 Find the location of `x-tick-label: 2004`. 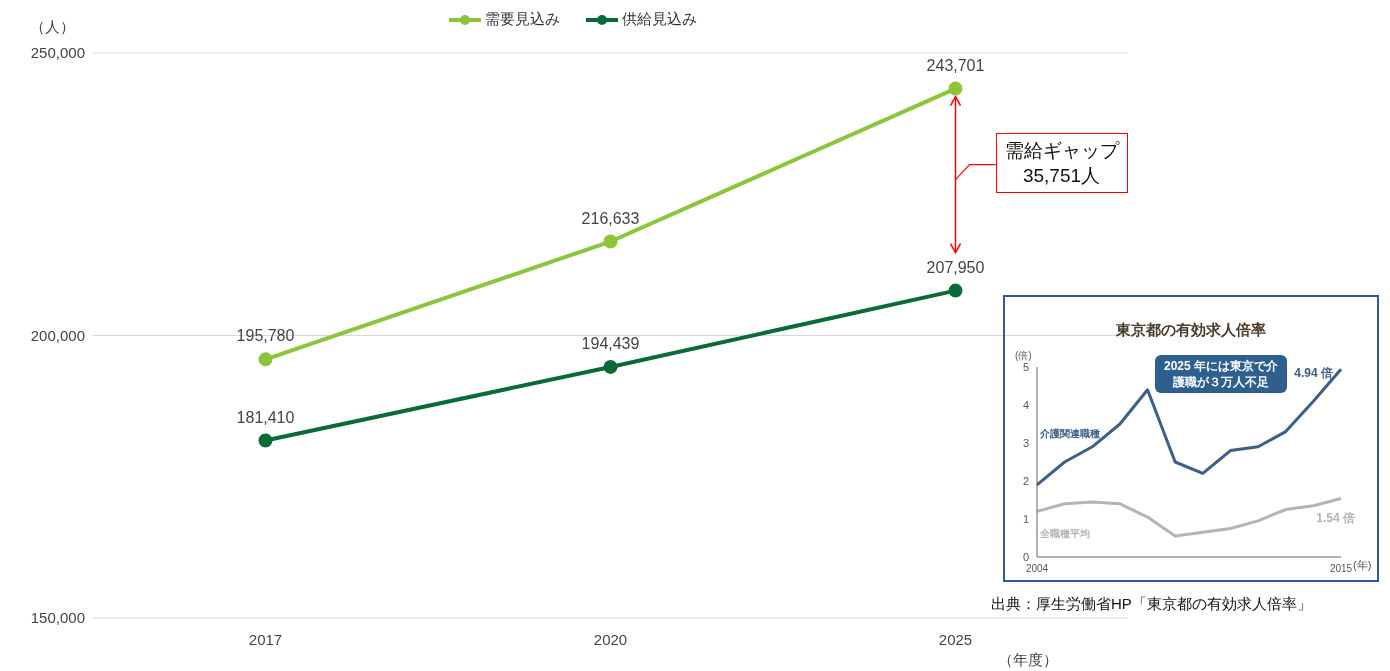

x-tick-label: 2004 is located at coordinates (1037, 569).